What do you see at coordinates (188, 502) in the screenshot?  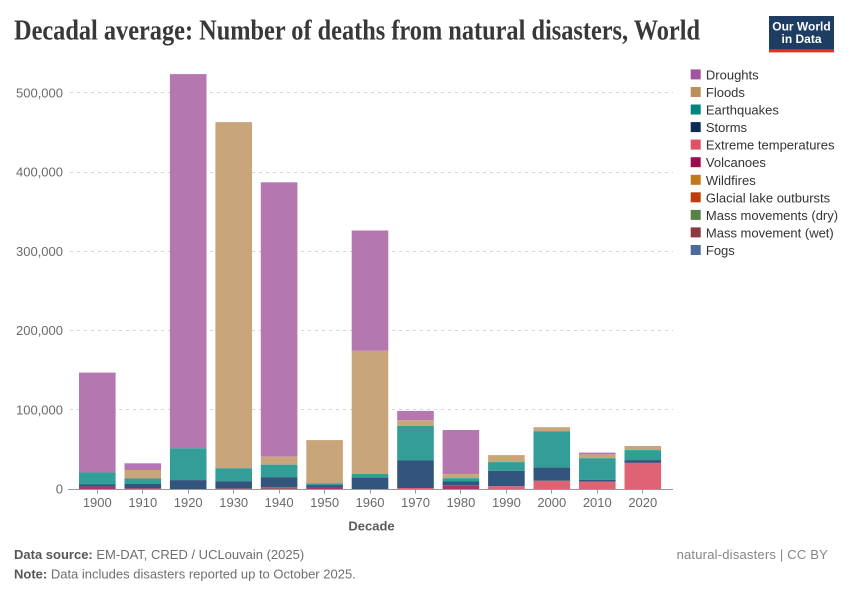 I see `svg-text: 1920` at bounding box center [188, 502].